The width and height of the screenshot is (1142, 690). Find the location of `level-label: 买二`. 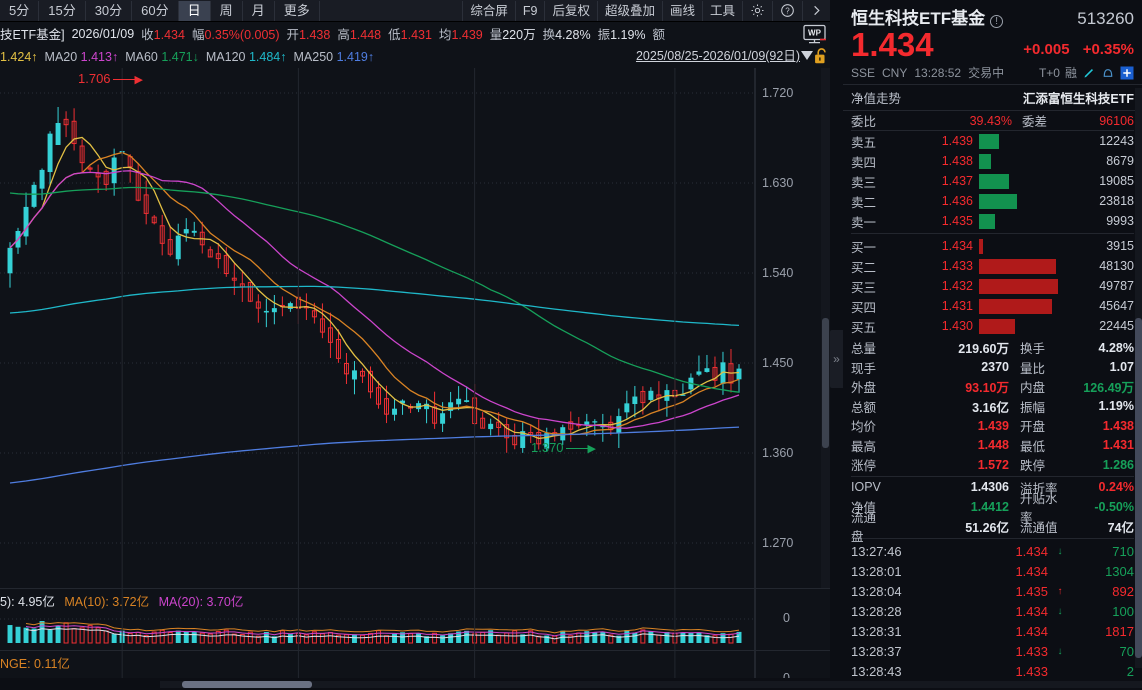

level-label: 买二 is located at coordinates (864, 267).